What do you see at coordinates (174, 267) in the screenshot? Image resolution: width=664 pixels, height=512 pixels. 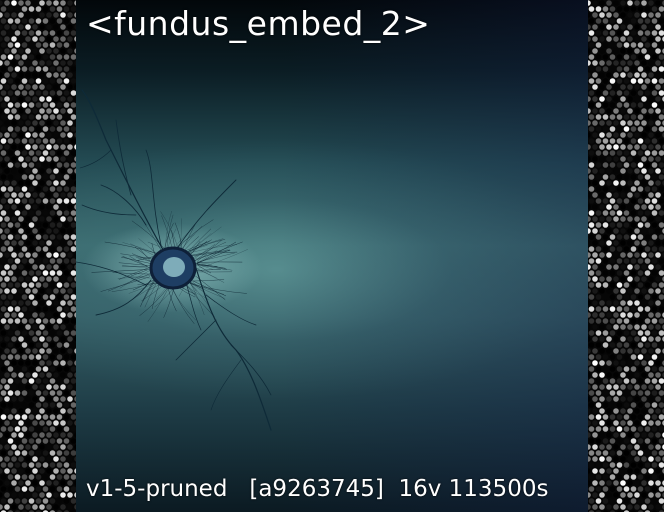 I see `optic-cup` at bounding box center [174, 267].